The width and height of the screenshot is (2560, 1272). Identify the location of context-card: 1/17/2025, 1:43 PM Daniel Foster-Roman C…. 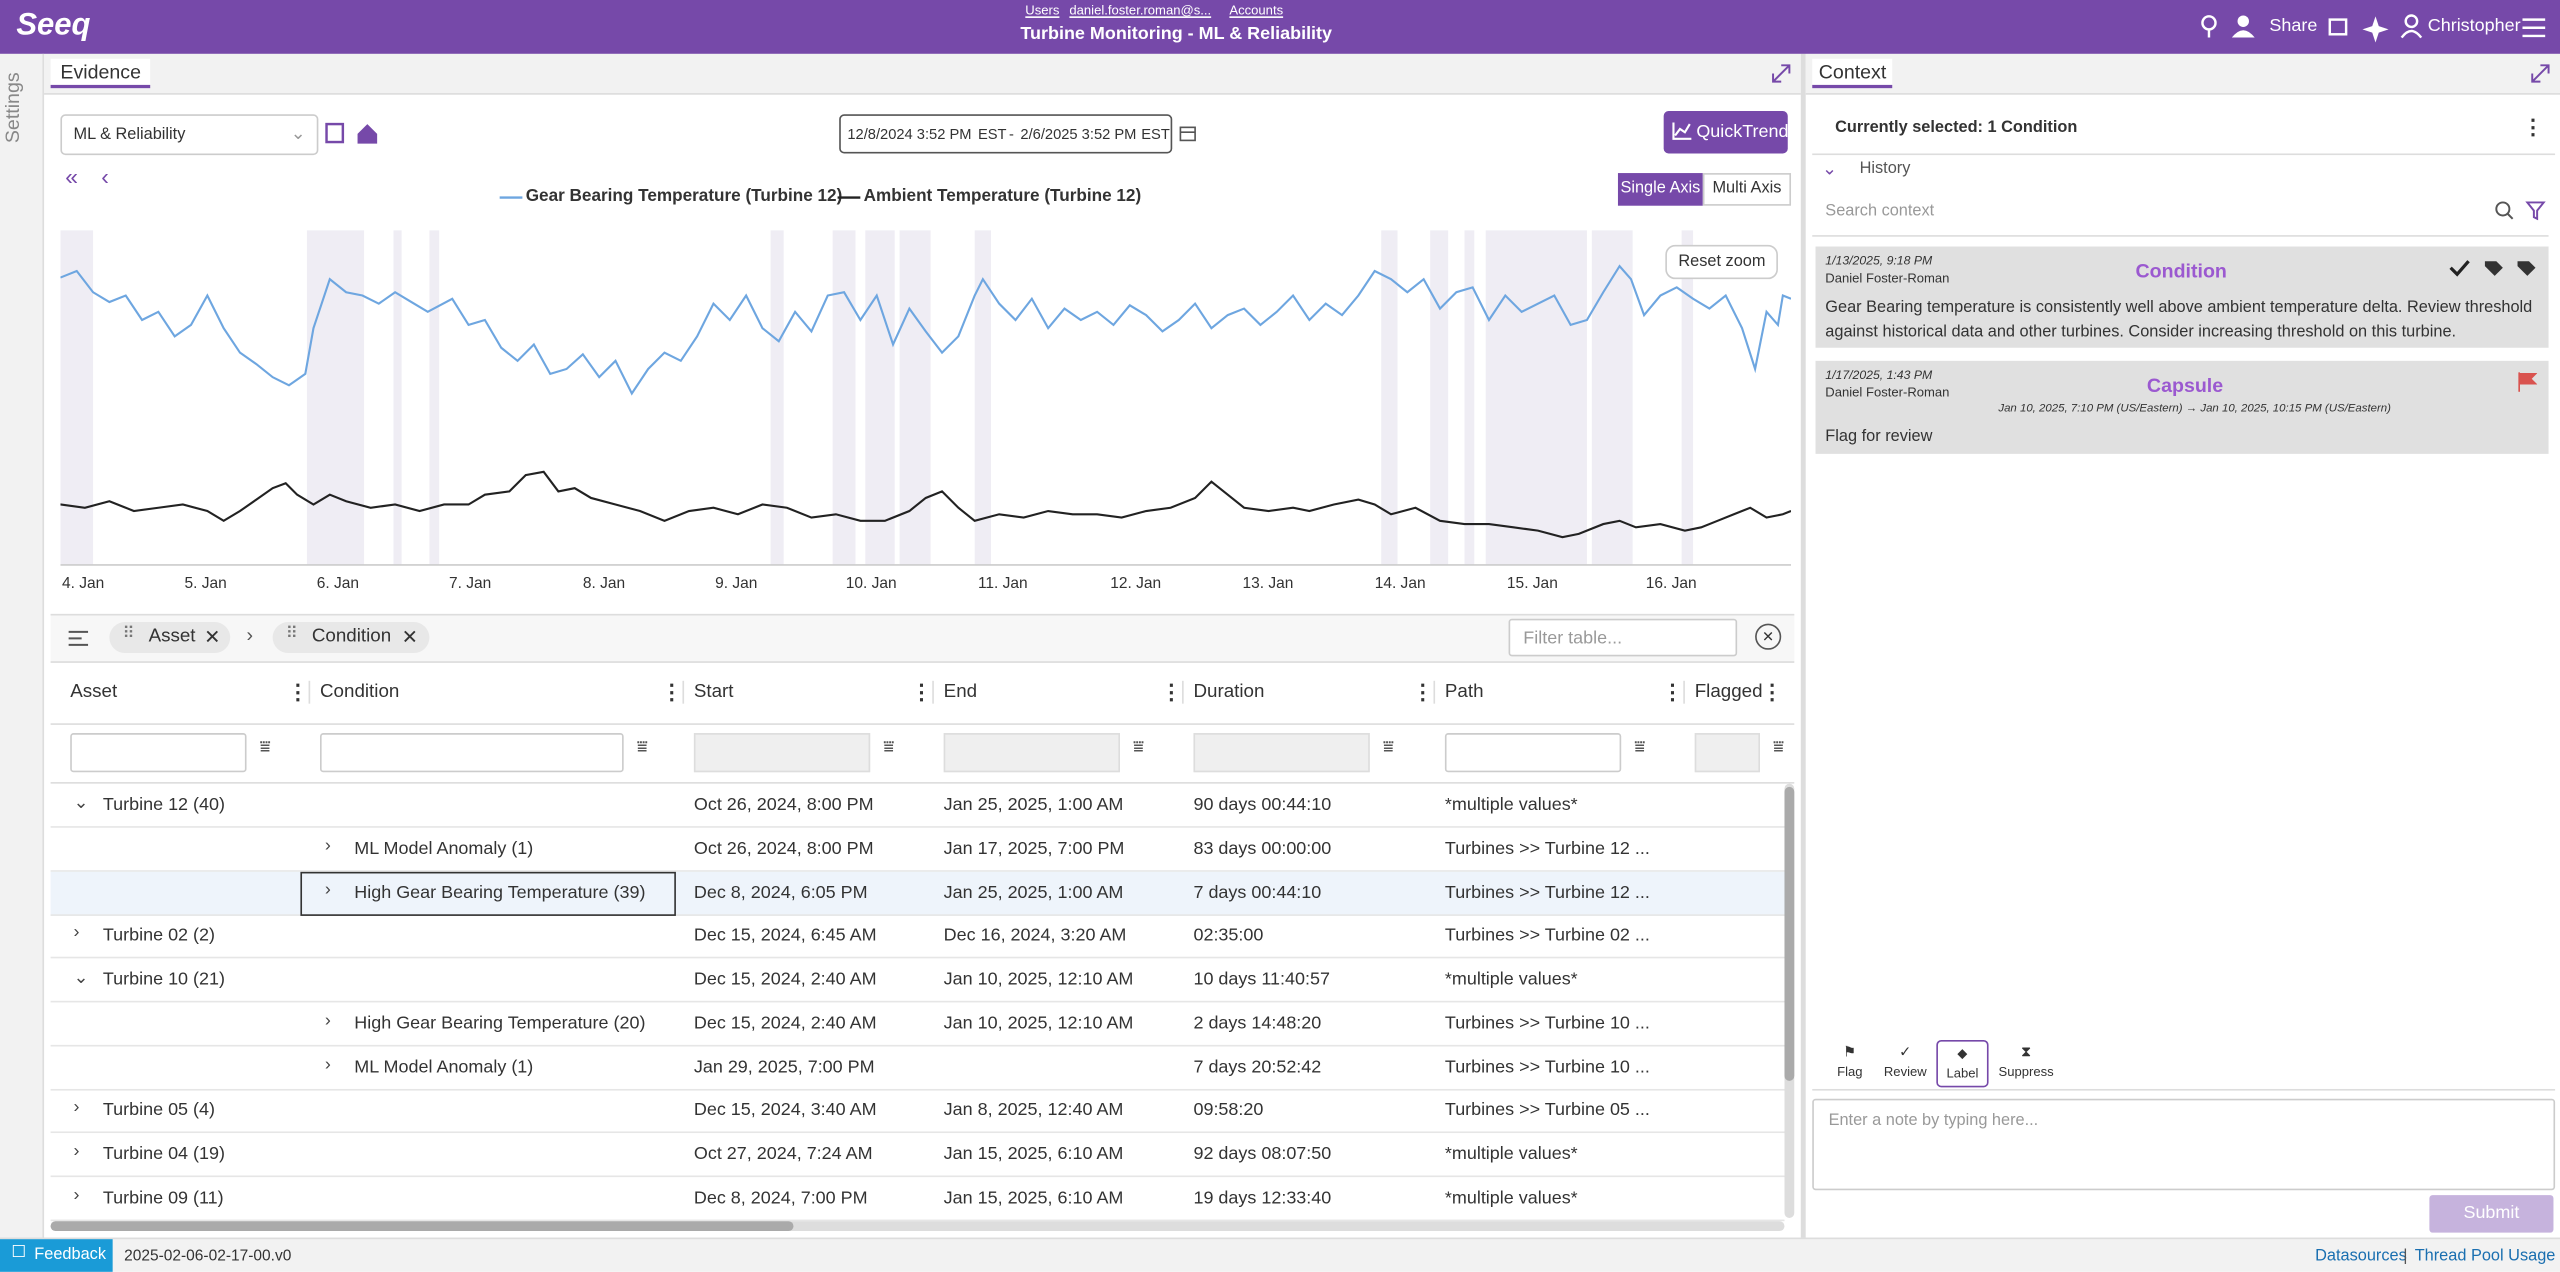
(2182, 407).